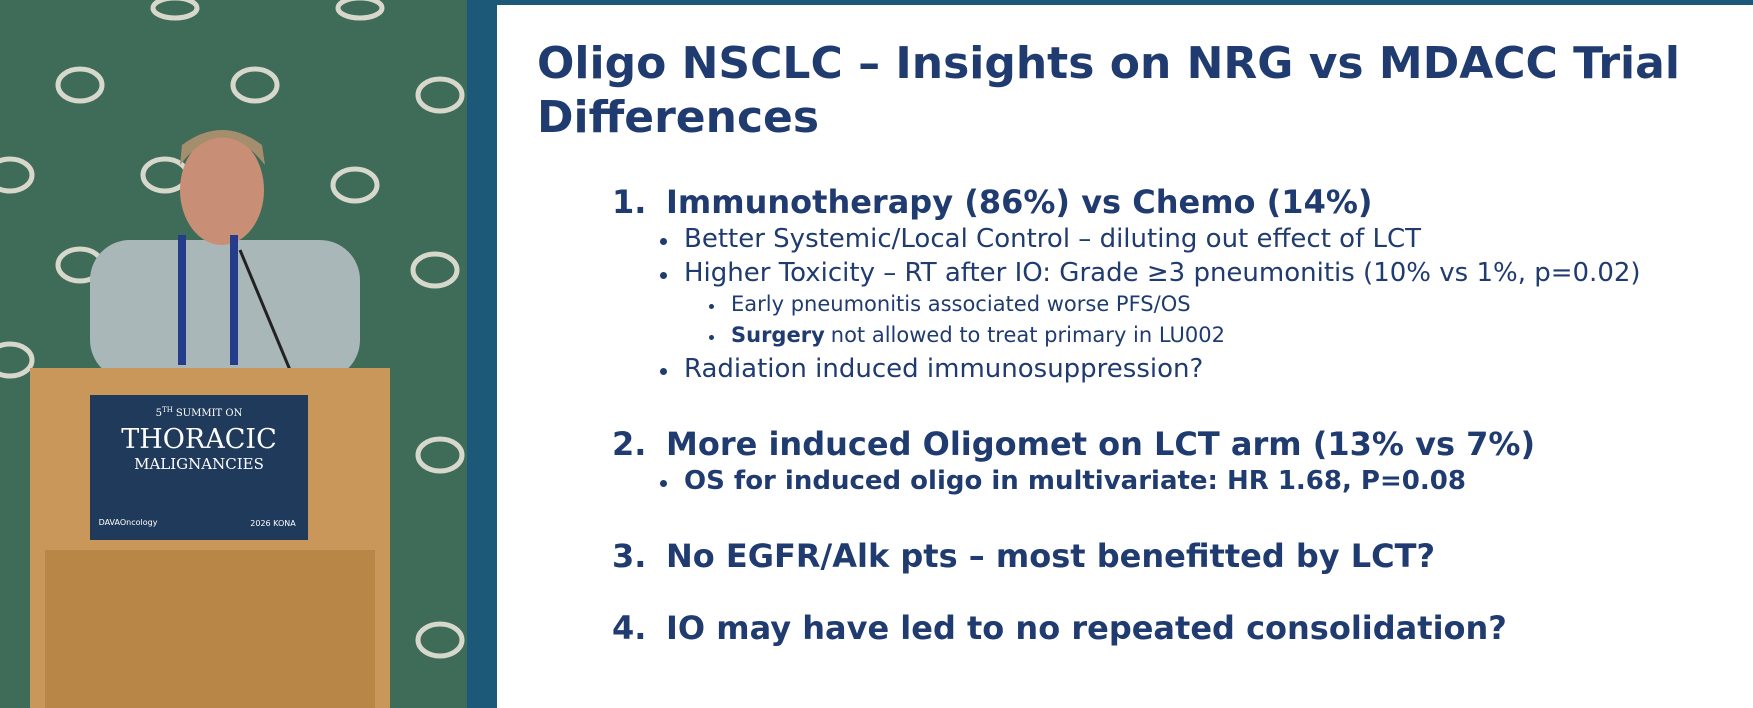 Image resolution: width=1753 pixels, height=708 pixels. Describe the element at coordinates (273, 523) in the screenshot. I see `location: 2026 KONA` at that location.